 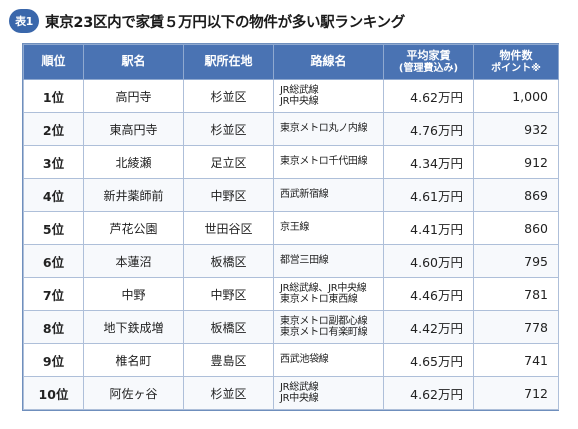 I want to click on line-cell: 西武池袋線, so click(x=328, y=360).